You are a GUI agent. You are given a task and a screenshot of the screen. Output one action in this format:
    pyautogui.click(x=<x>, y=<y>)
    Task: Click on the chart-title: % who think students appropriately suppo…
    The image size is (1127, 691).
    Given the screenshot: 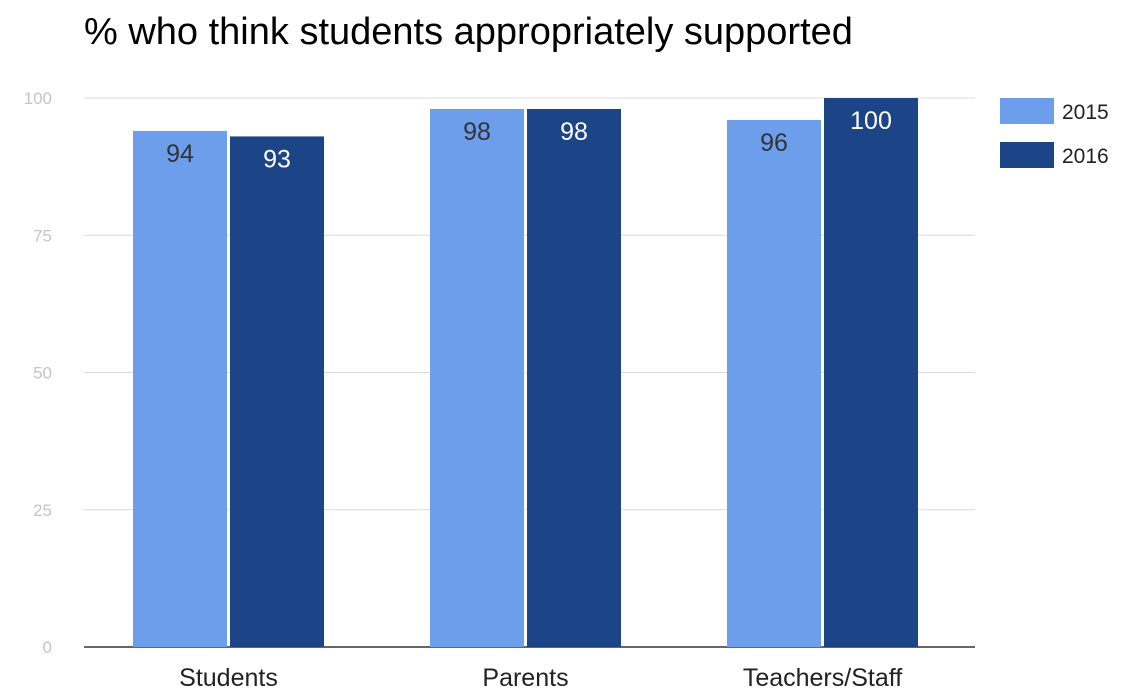 What is the action you would take?
    pyautogui.click(x=468, y=32)
    